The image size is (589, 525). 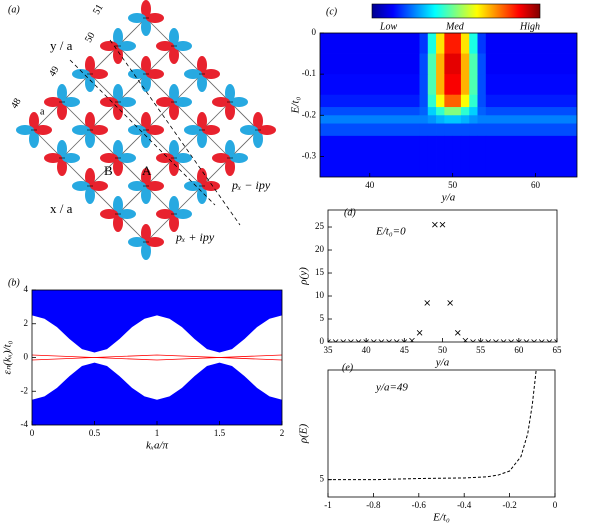 What do you see at coordinates (26, 289) in the screenshot?
I see `y-tick-label: 4` at bounding box center [26, 289].